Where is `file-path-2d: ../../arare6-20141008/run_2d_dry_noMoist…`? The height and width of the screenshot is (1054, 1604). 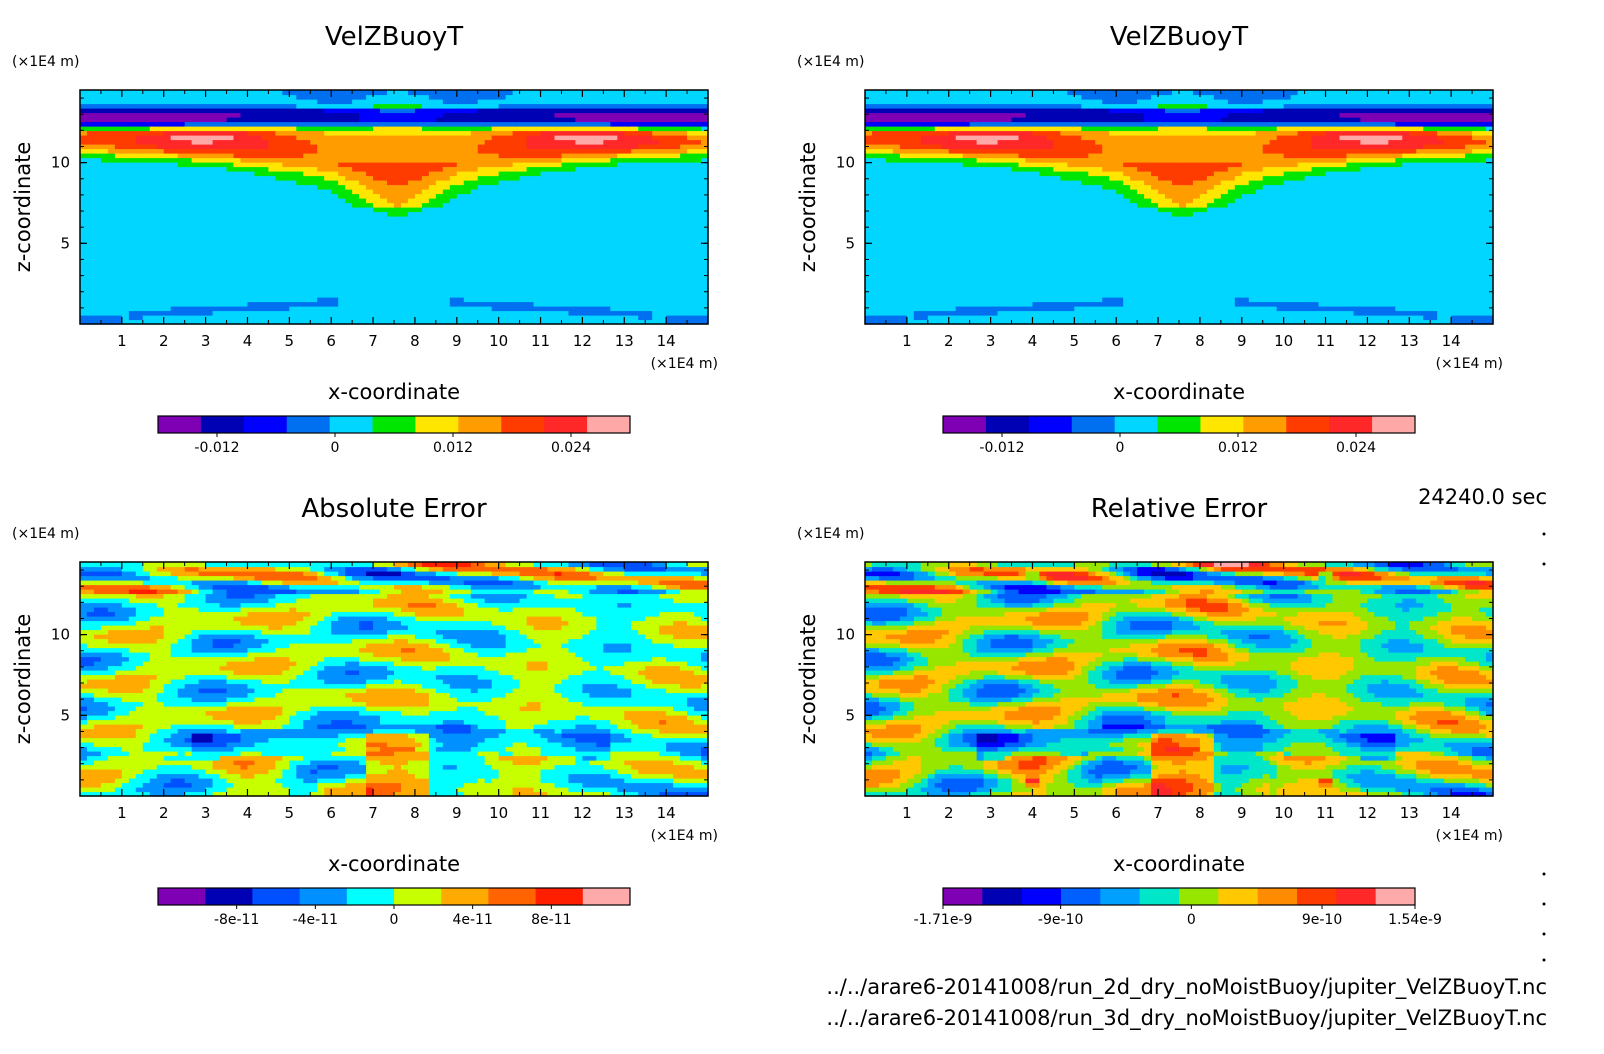
file-path-2d: ../../arare6-20141008/run_2d_dry_noMoist… is located at coordinates (1186, 987).